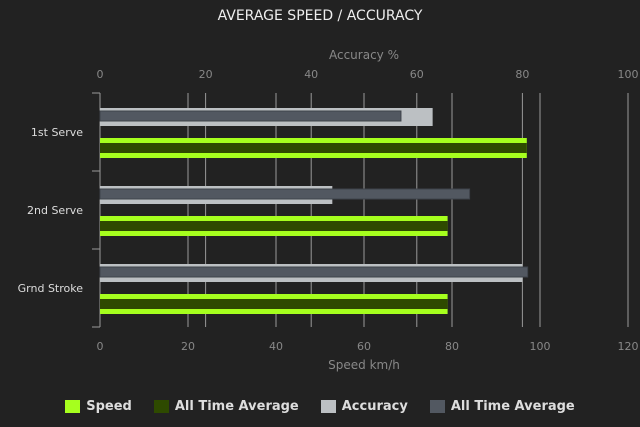 The height and width of the screenshot is (427, 640). What do you see at coordinates (522, 74) in the screenshot?
I see `top-tick-label: 80` at bounding box center [522, 74].